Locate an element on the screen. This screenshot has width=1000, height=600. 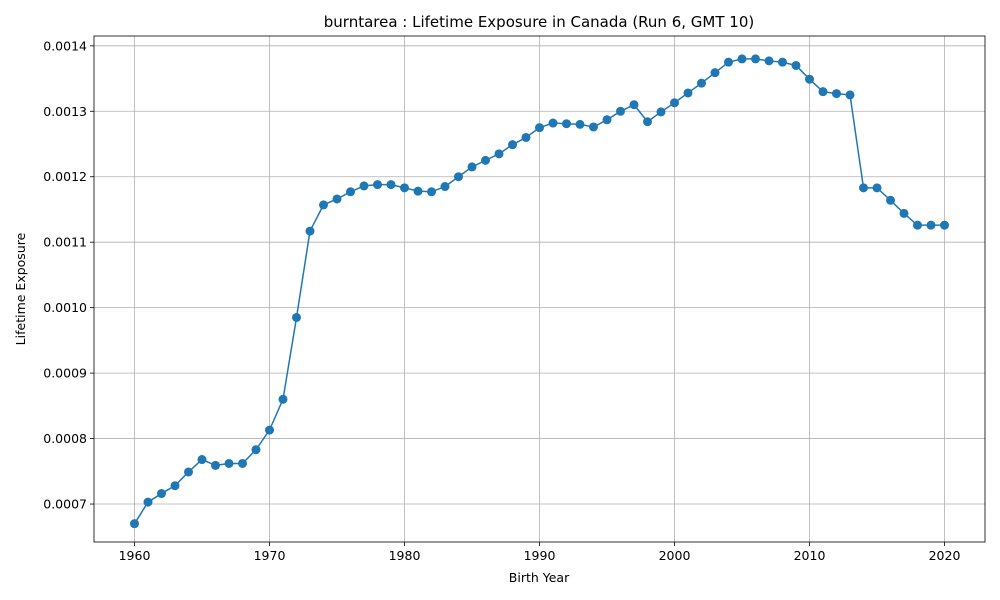
y-tick-label: 0.0010 is located at coordinates (65, 307).